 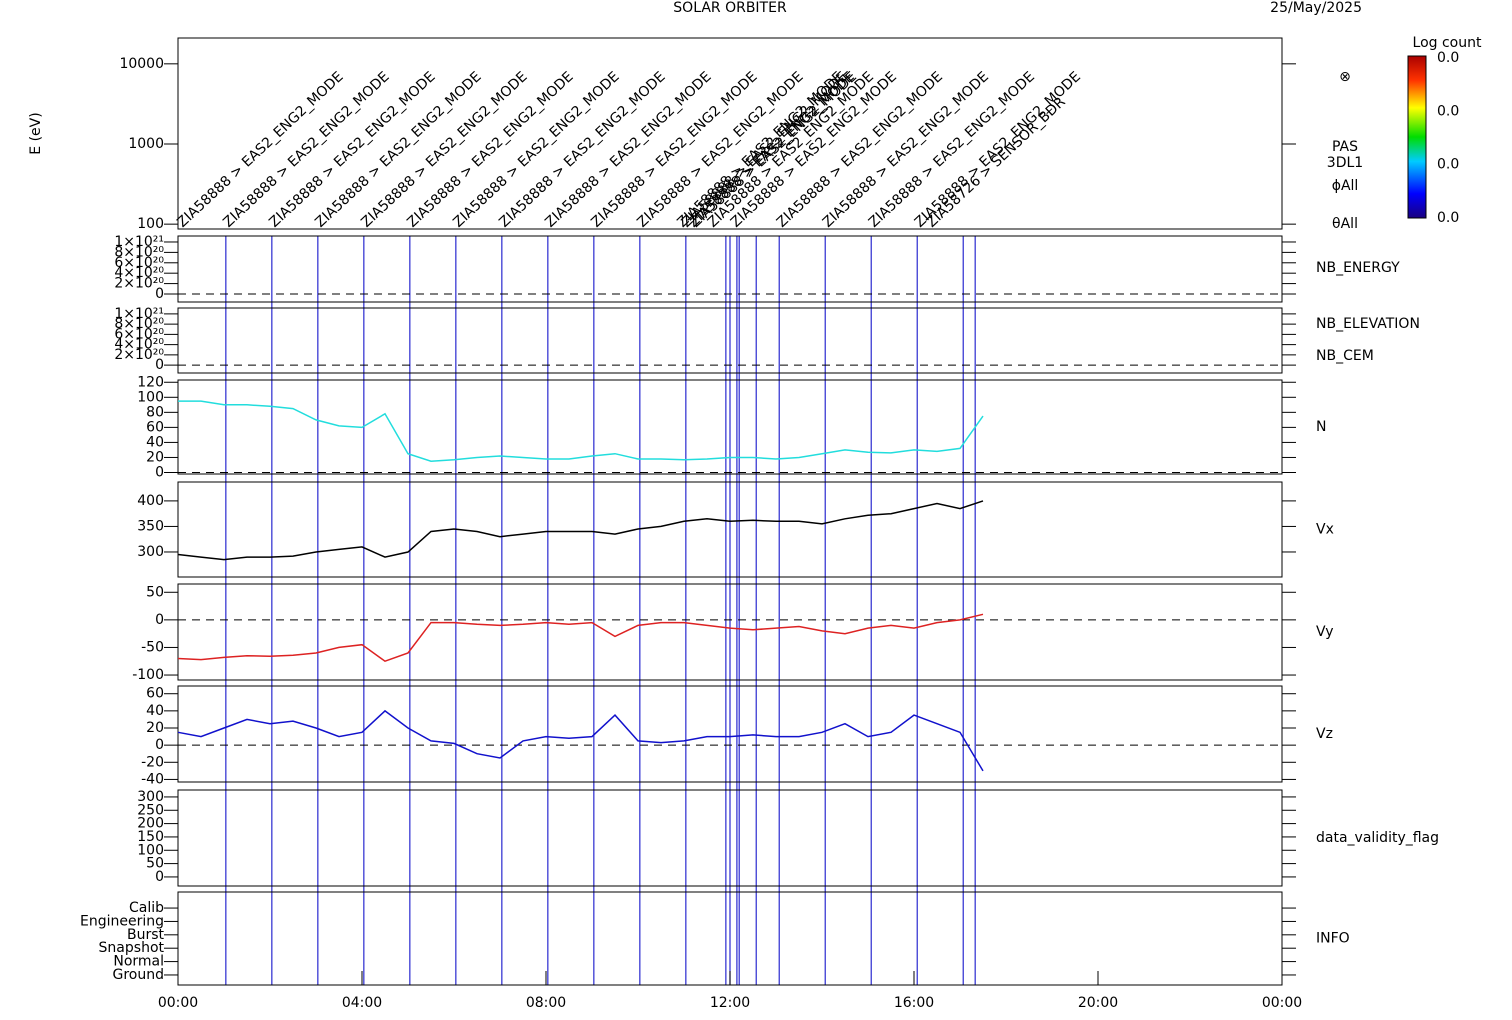 I want to click on y-tick-label: Burst, so click(x=146, y=935).